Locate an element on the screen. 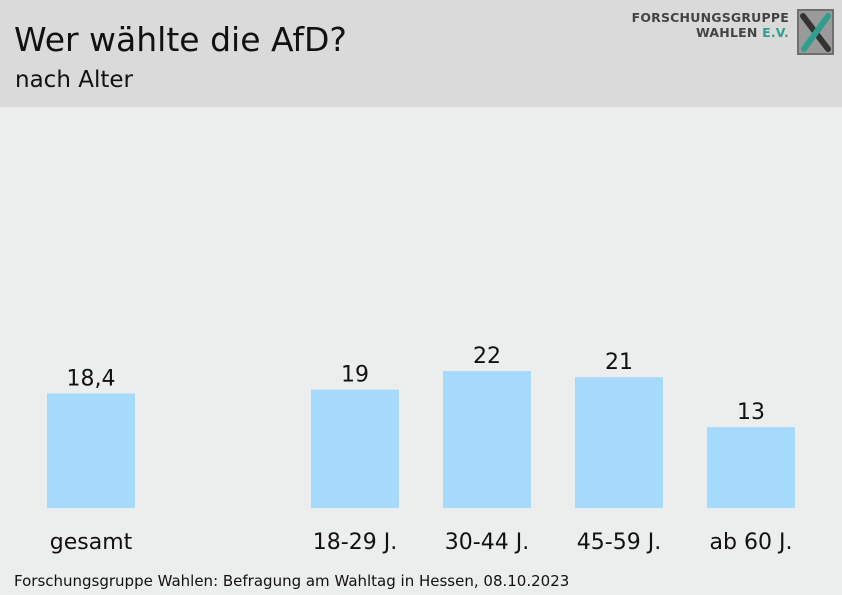 The image size is (842, 595). category-label-4: ab 60 J. is located at coordinates (751, 542).